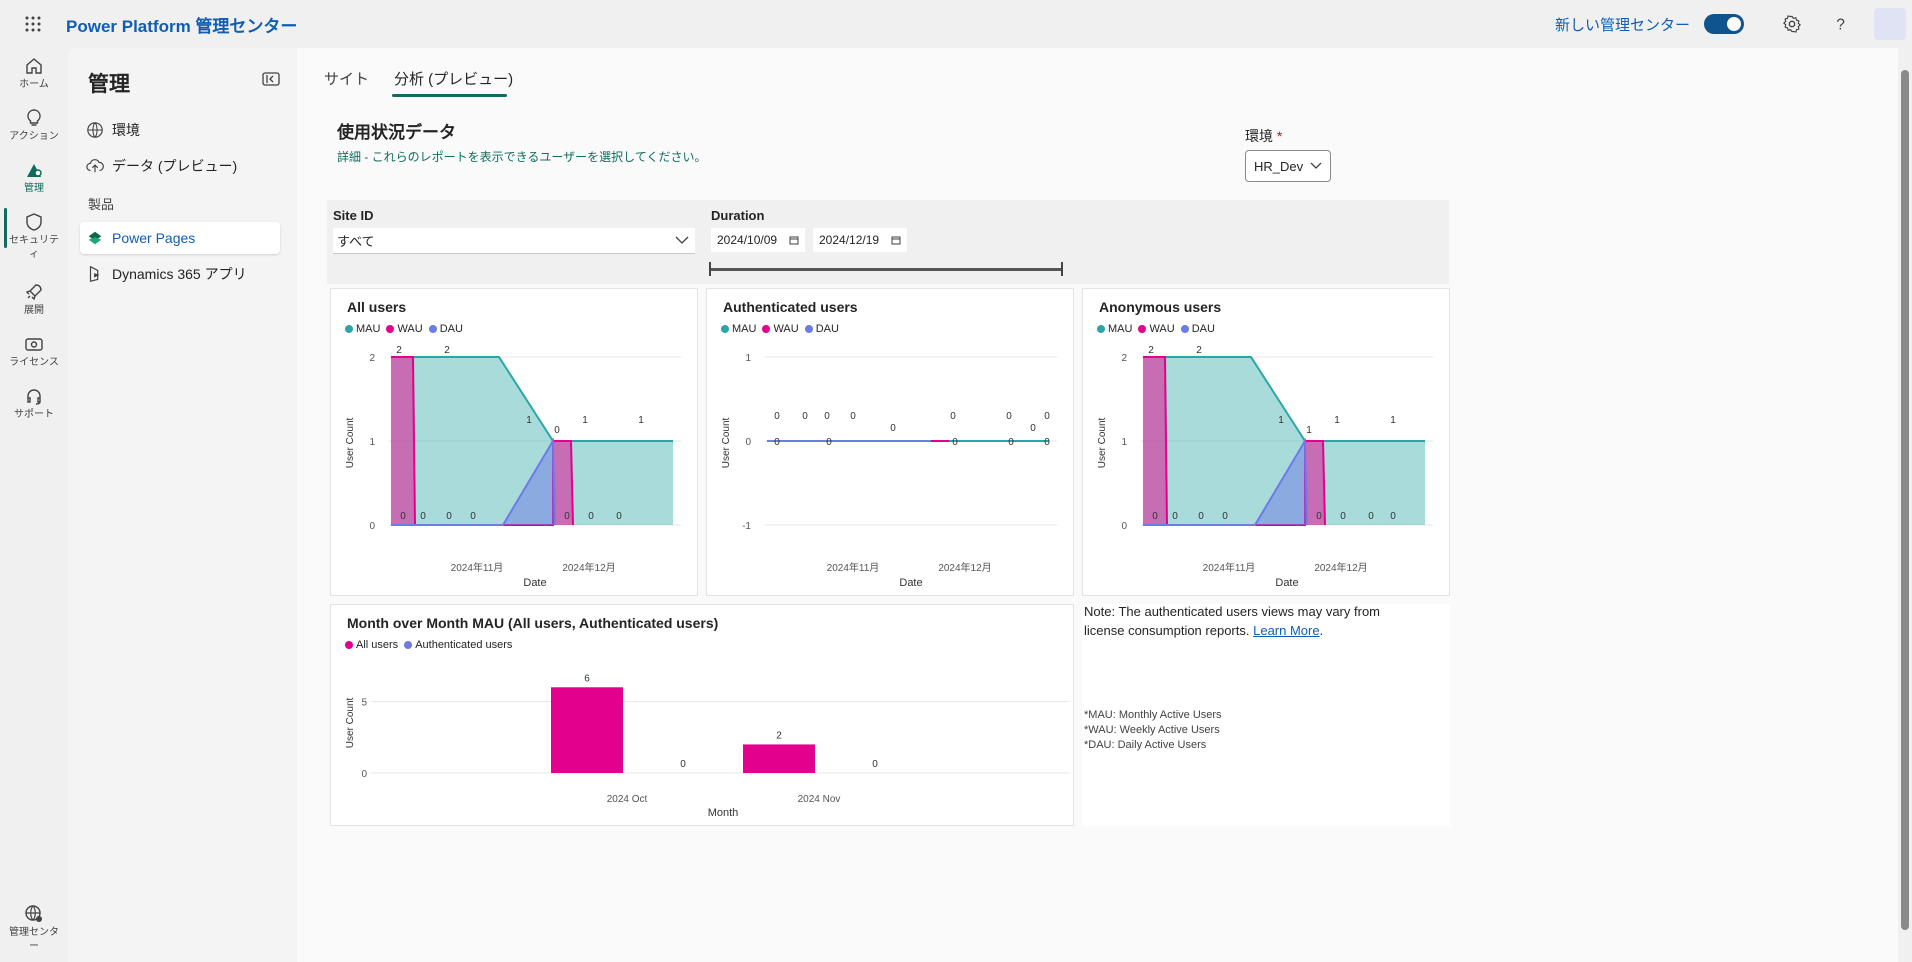 This screenshot has height=962, width=1912. I want to click on page-description-link: 詳細 - これらのレポートを表示できるユーザーを選択してください。, so click(522, 157).